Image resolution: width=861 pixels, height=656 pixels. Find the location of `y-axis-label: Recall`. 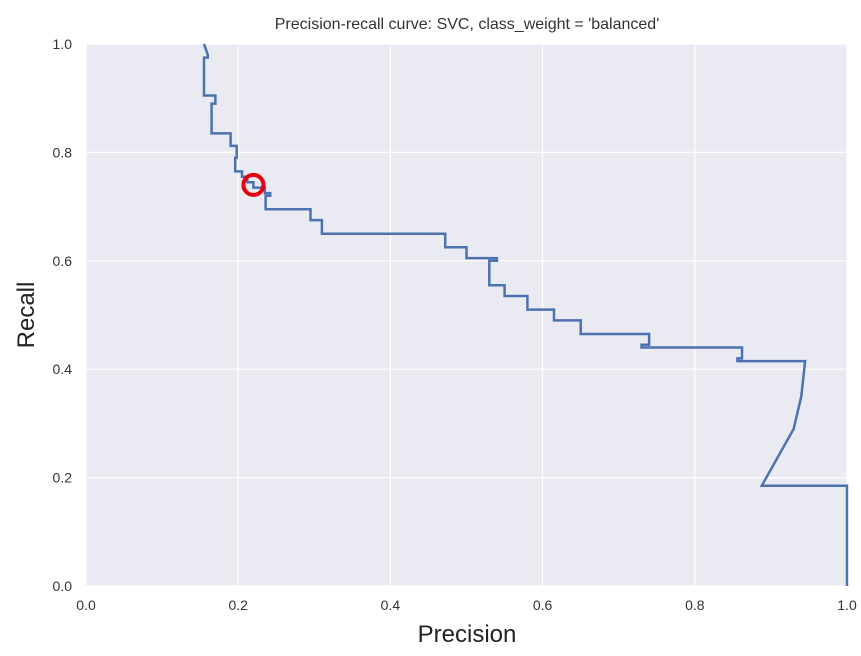

y-axis-label: Recall is located at coordinates (26, 315).